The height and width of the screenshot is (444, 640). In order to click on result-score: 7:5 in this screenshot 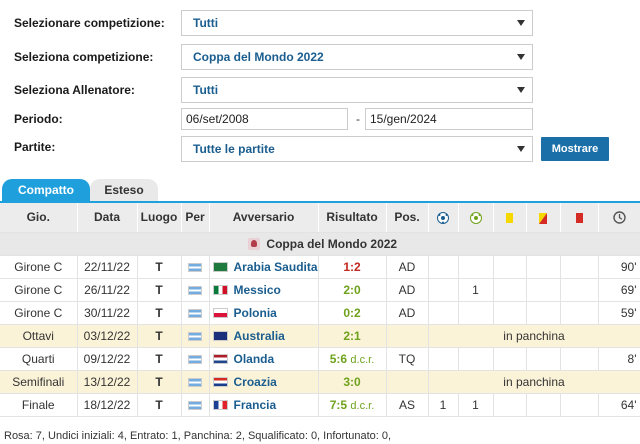, I will do `click(338, 404)`.